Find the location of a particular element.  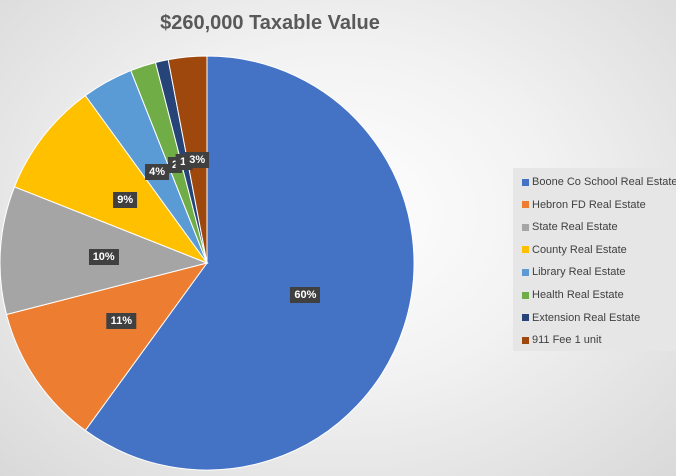

data-label: 9% is located at coordinates (125, 199).